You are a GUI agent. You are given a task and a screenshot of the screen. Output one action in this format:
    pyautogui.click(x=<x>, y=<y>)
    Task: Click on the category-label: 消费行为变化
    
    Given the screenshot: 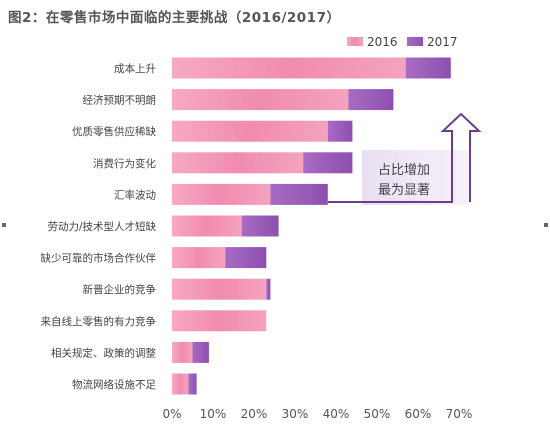 What is the action you would take?
    pyautogui.click(x=124, y=163)
    